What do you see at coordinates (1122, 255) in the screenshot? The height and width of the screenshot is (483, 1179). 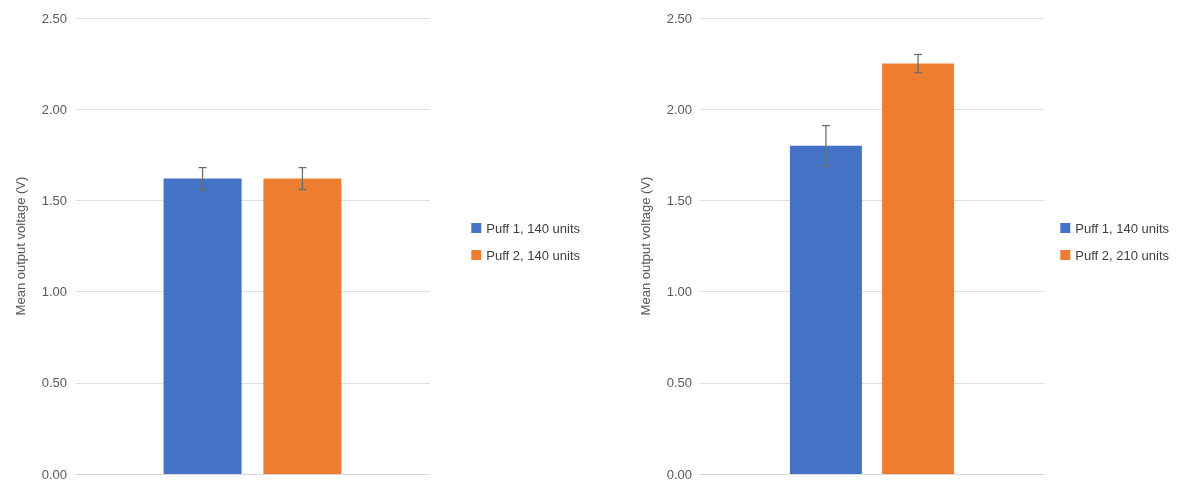 I see `legend-label: Puff 2, 210 units` at bounding box center [1122, 255].